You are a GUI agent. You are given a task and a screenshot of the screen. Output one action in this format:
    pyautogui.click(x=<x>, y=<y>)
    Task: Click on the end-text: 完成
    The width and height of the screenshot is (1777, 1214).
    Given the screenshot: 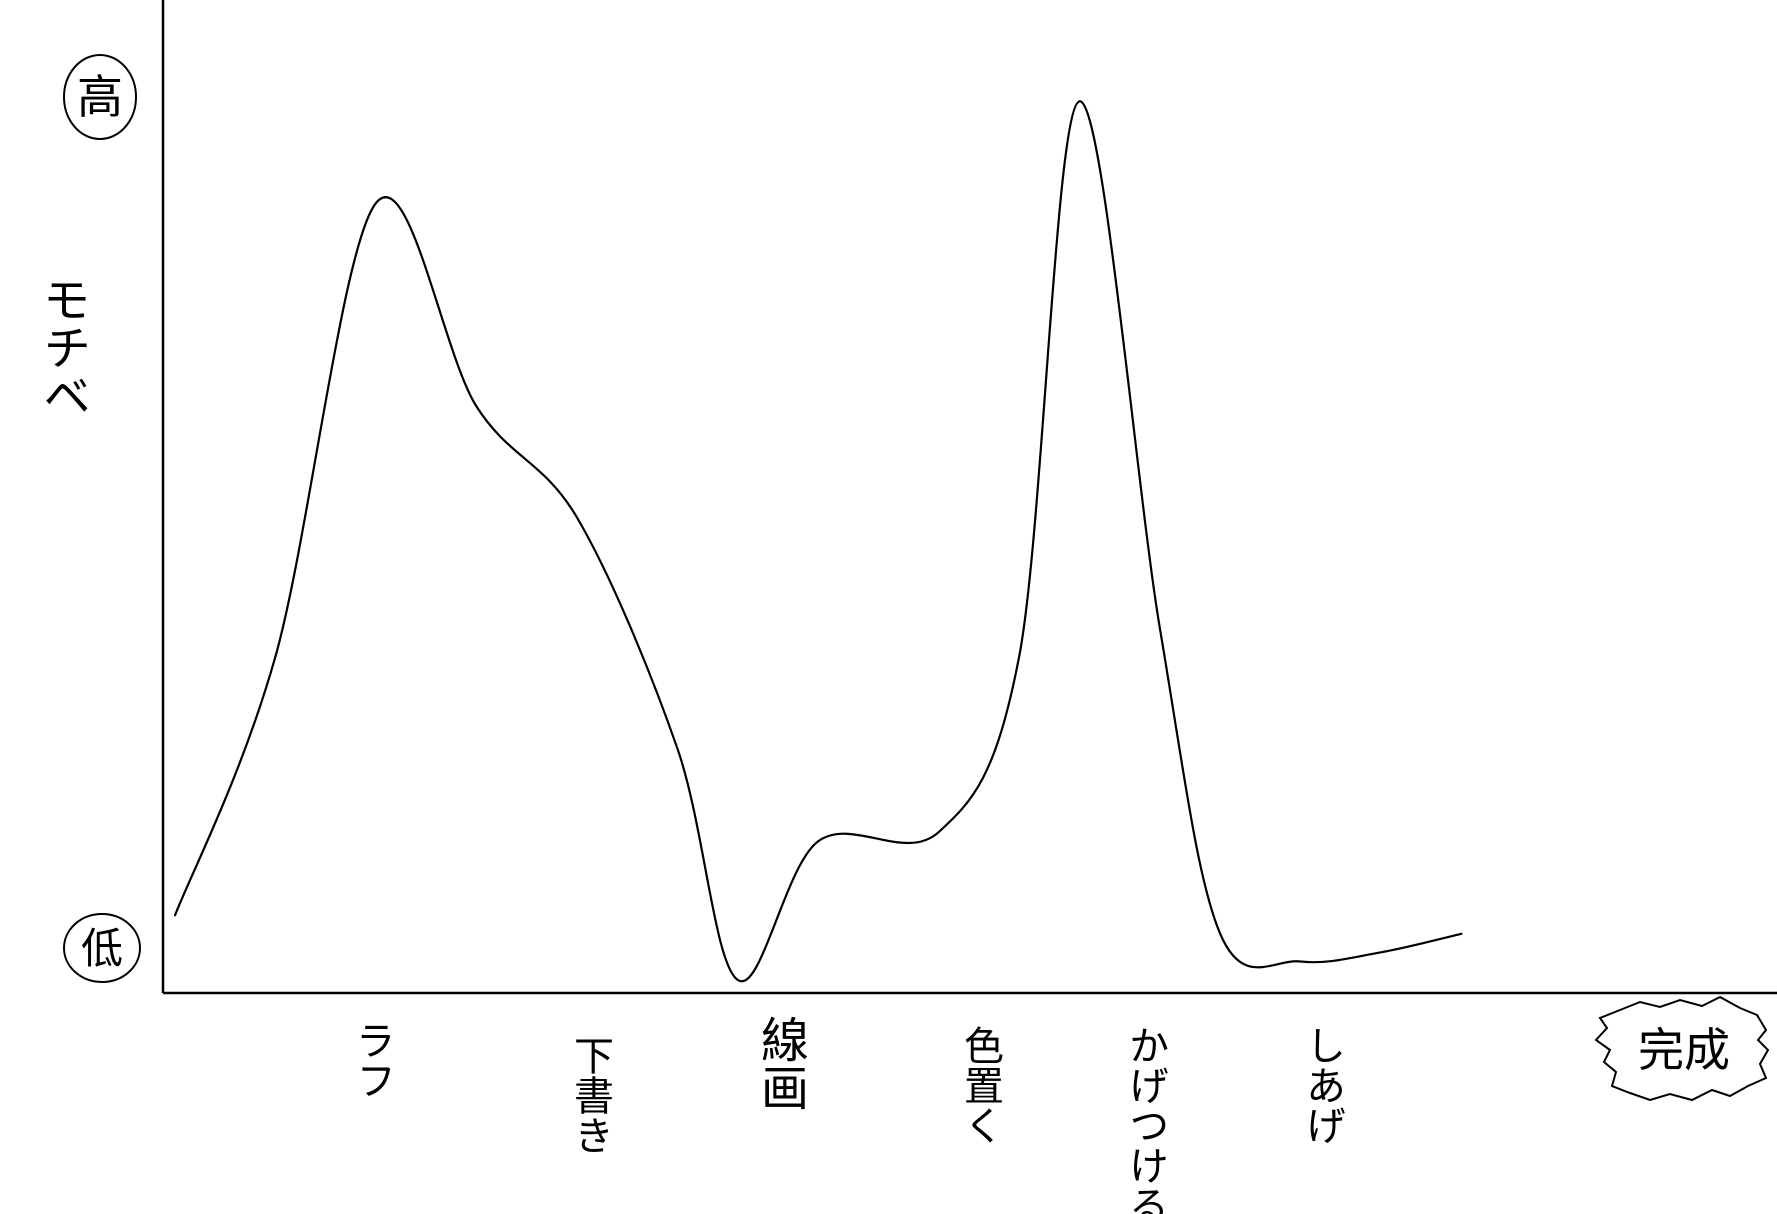 What is the action you would take?
    pyautogui.click(x=1684, y=1050)
    